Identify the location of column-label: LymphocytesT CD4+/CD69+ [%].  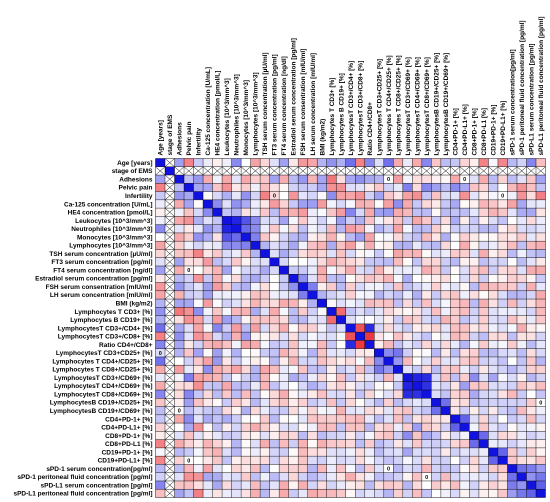
(417, 106).